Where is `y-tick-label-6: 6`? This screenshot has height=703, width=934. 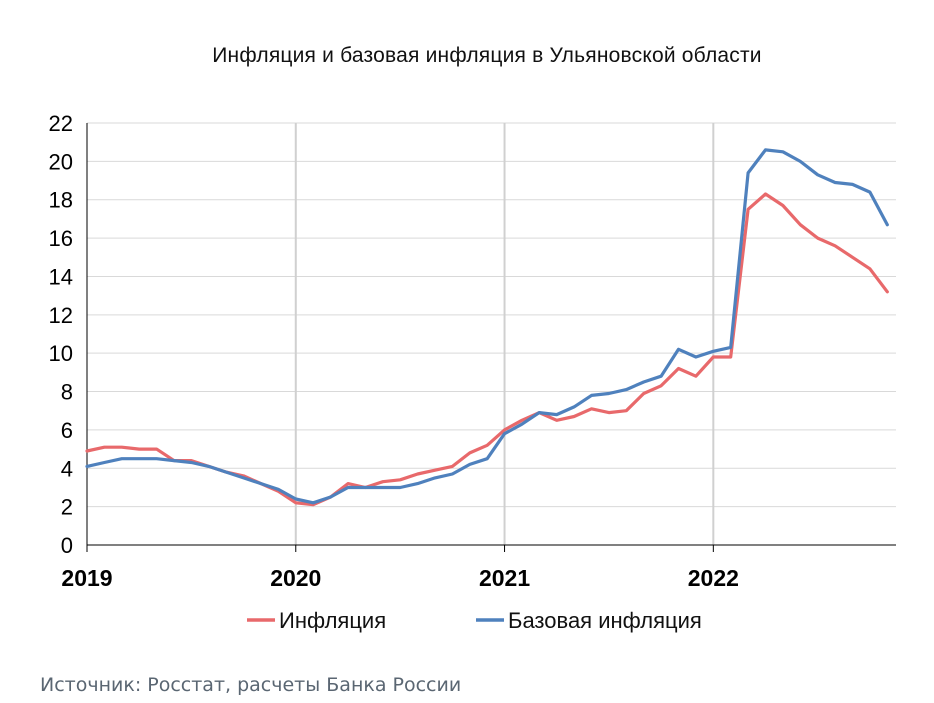
y-tick-label-6: 6 is located at coordinates (67, 430).